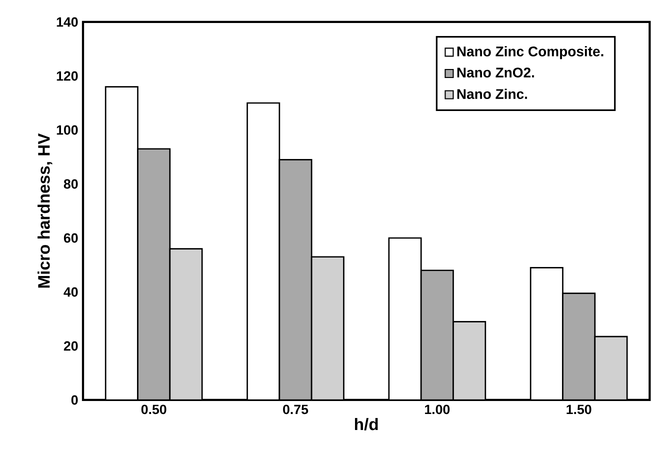 The height and width of the screenshot is (453, 660). I want to click on y-tick-label: 100, so click(67, 130).